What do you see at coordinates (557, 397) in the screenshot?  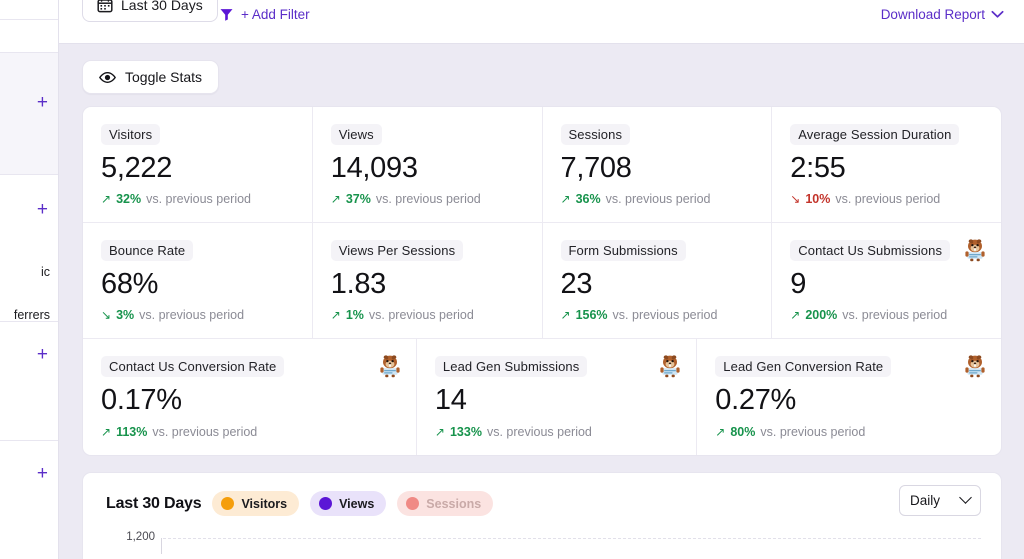 I see `stat-card-lead-gen-submissions: Lead Gen Submissions` at bounding box center [557, 397].